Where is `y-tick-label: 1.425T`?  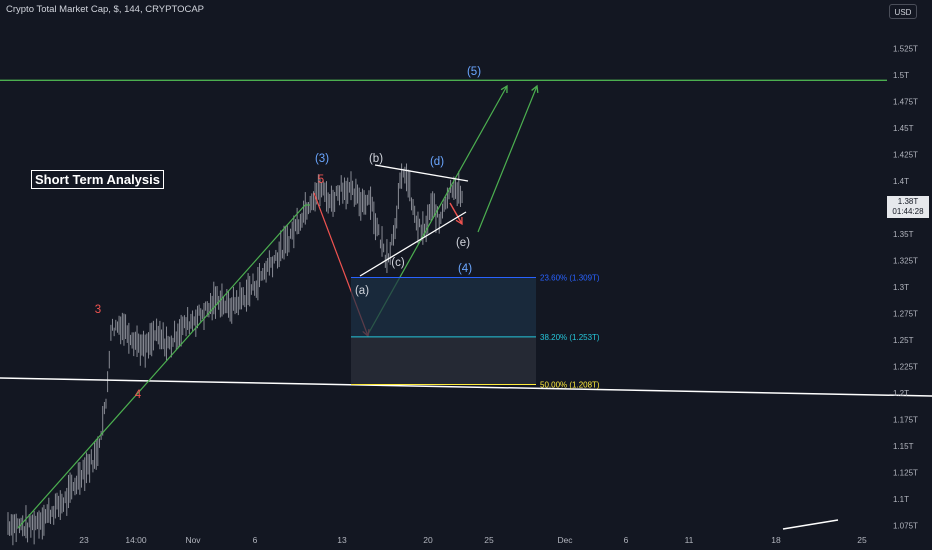
y-tick-label: 1.425T is located at coordinates (905, 155).